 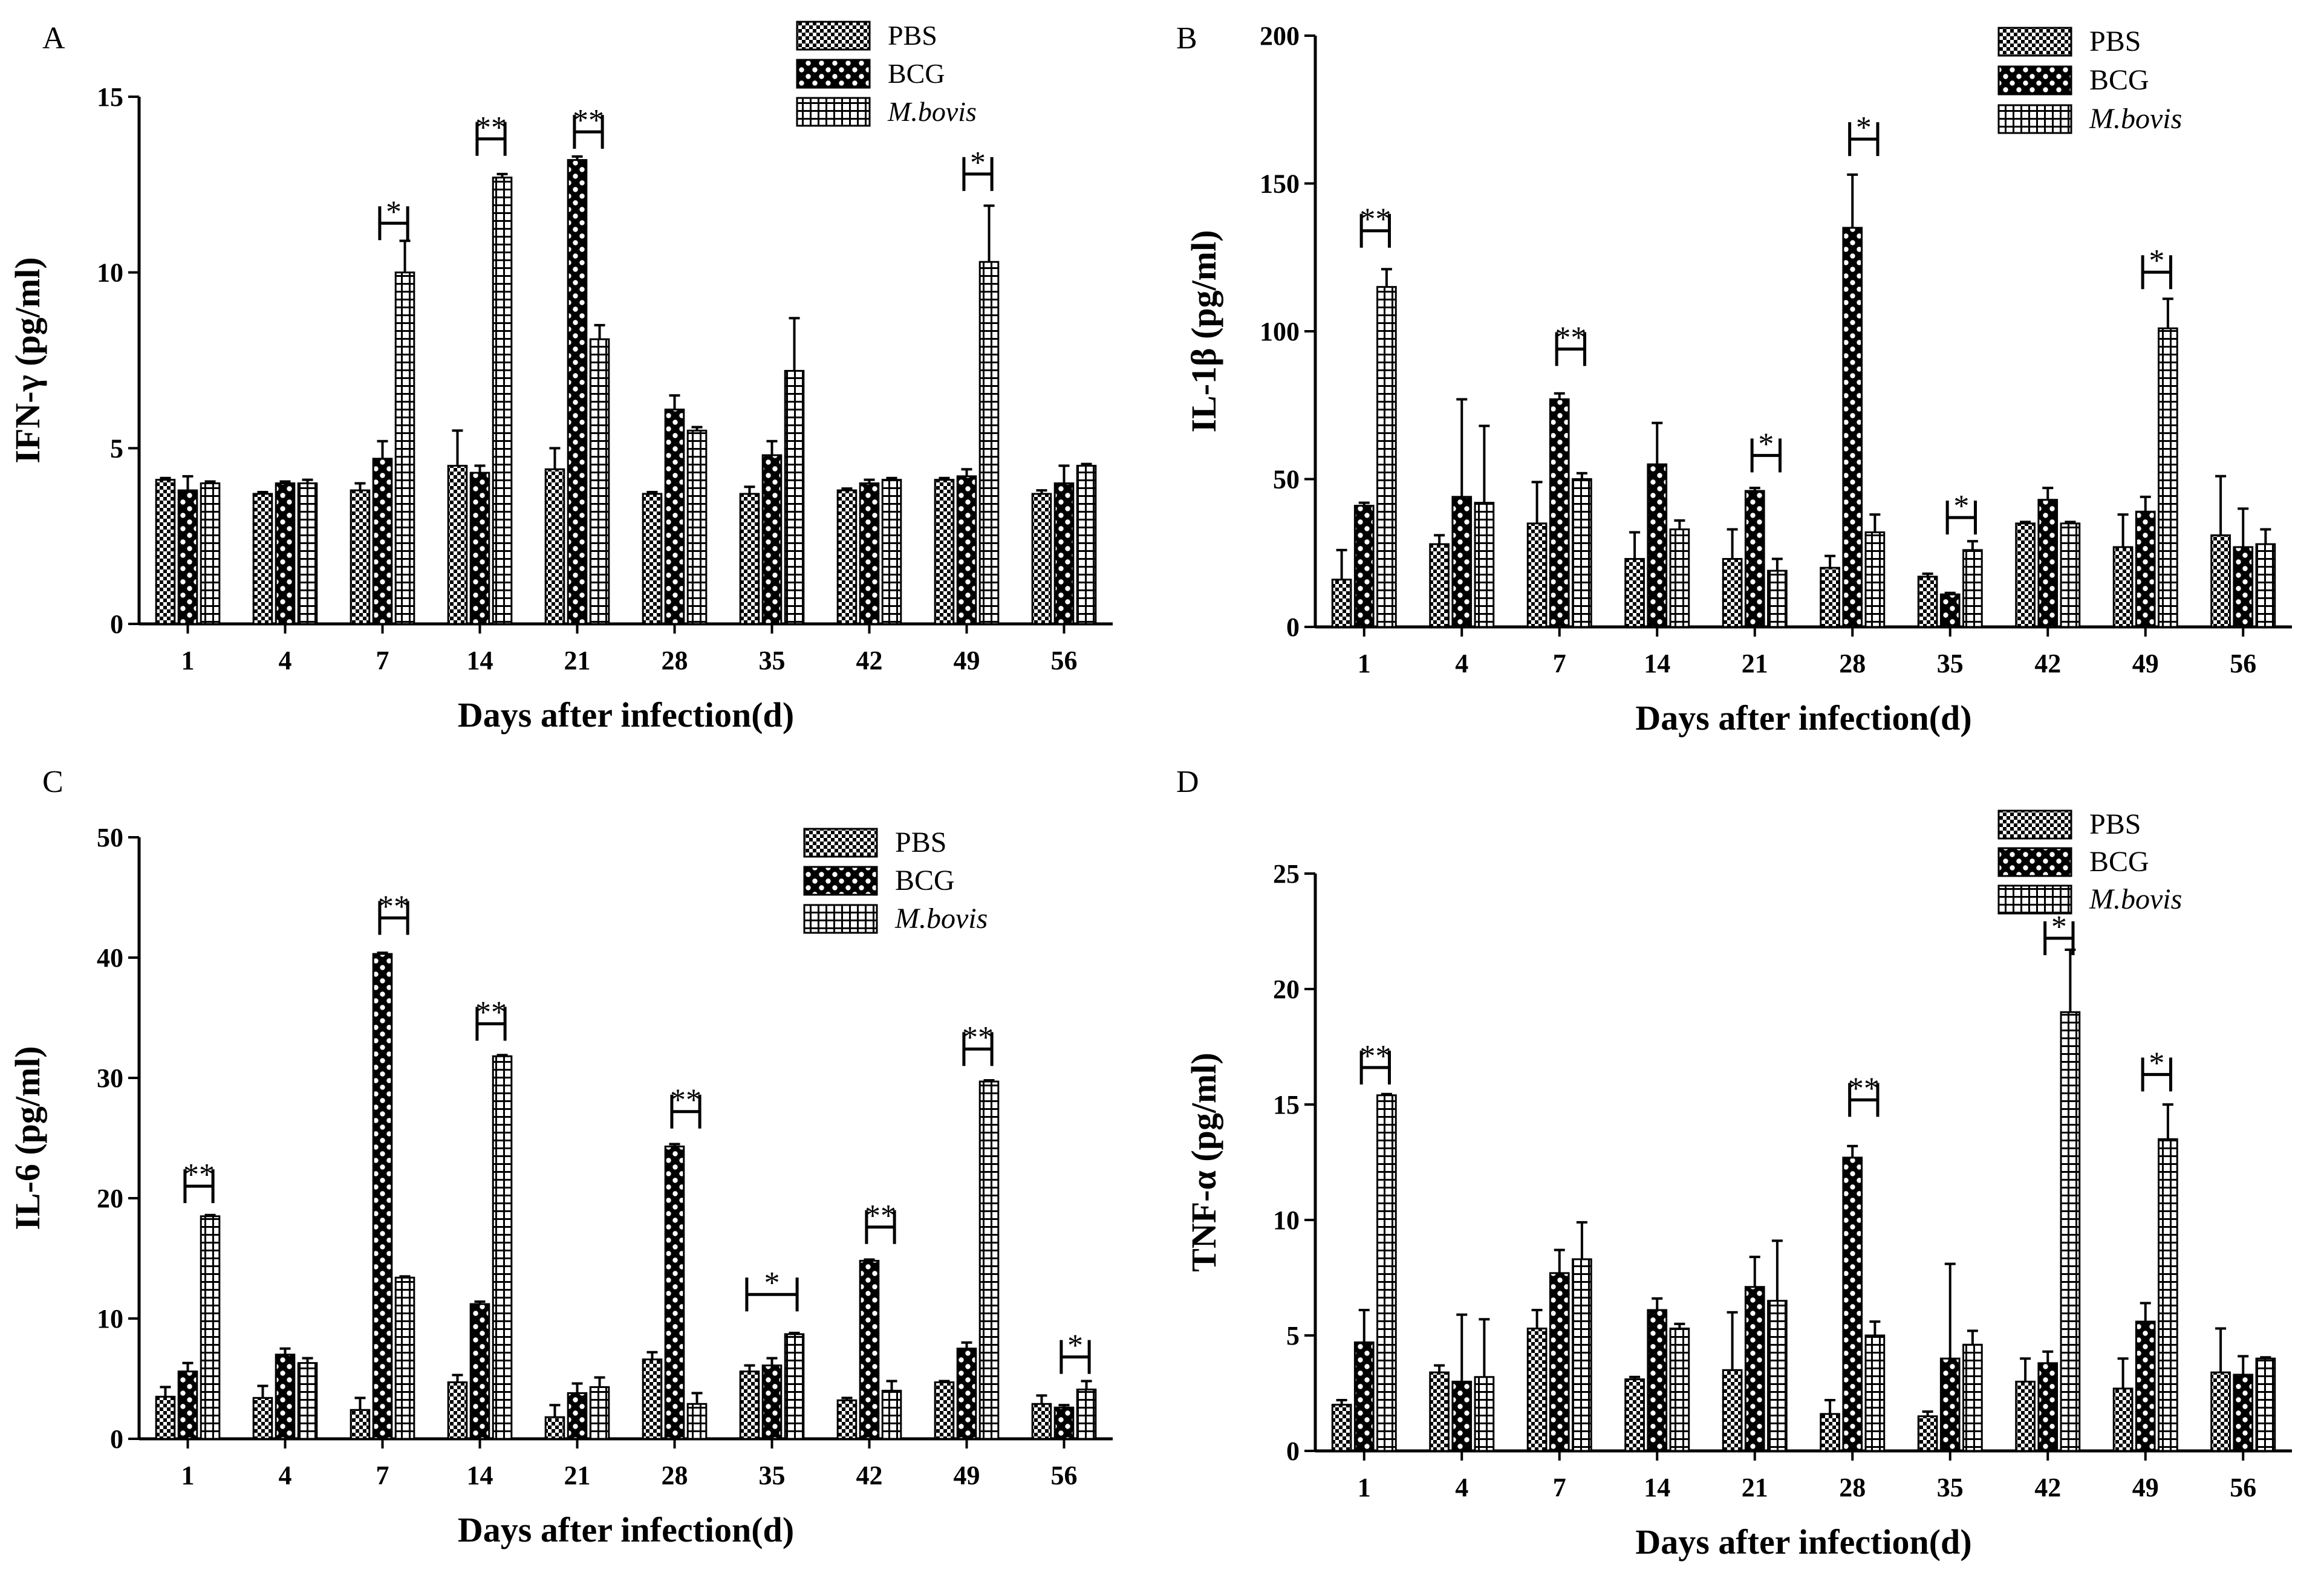 I want to click on y-axis-title: IFN-γ (pg/ml), so click(x=27, y=360).